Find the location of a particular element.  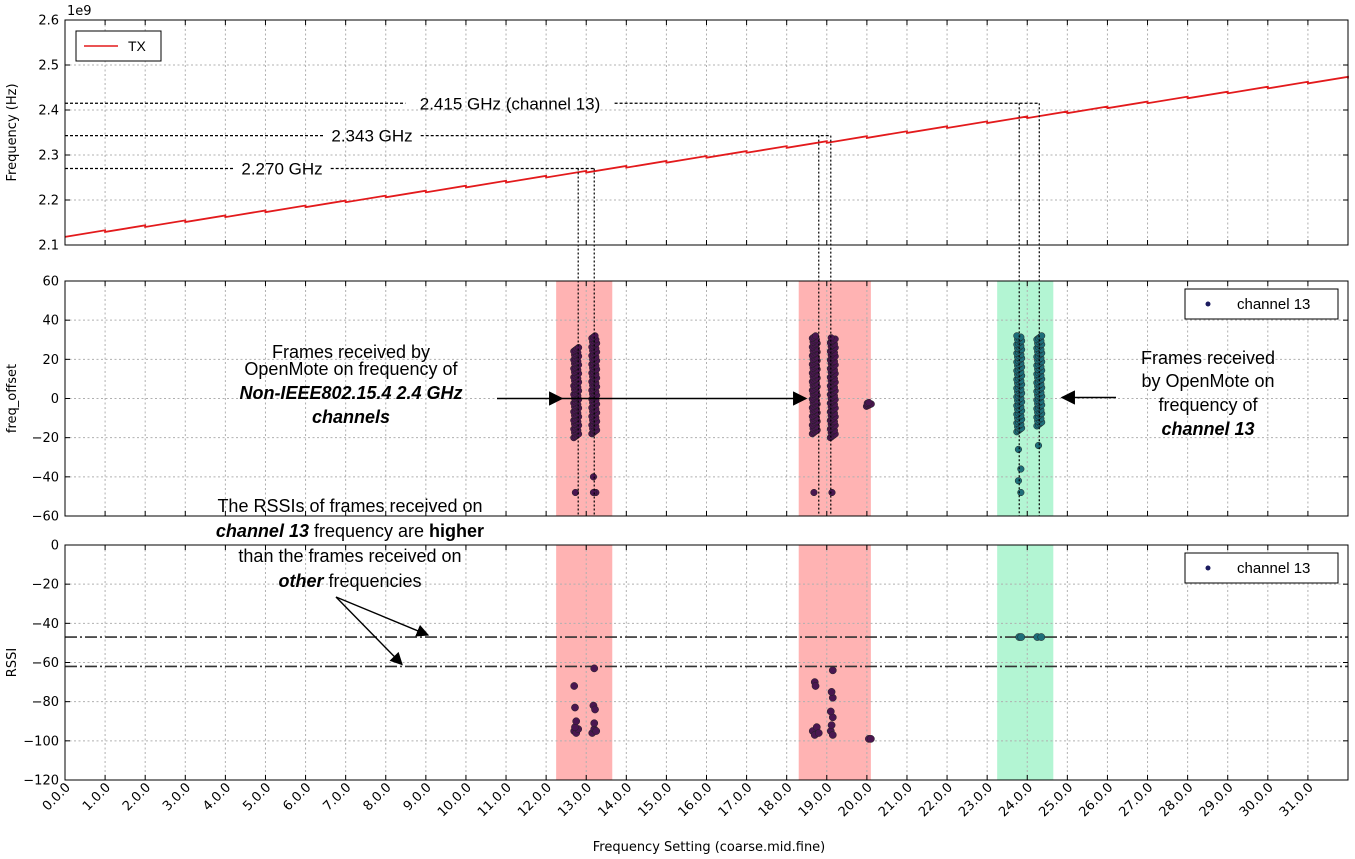

y-tick-label: −60 is located at coordinates (45, 663).